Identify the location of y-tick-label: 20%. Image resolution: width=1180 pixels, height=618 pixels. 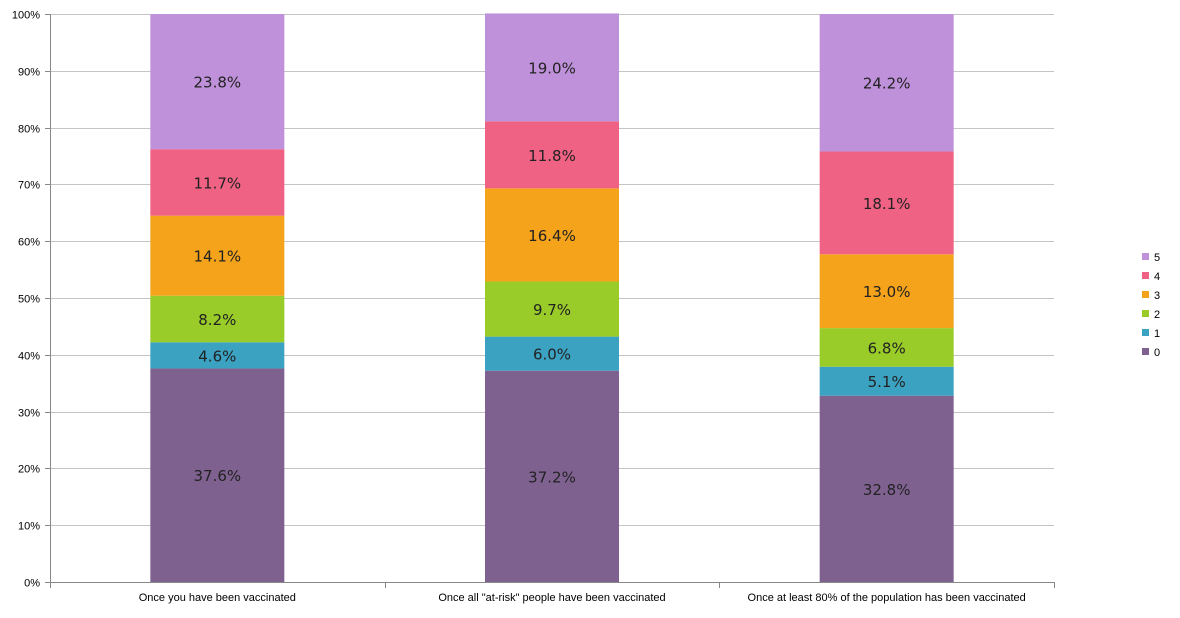
(29, 470).